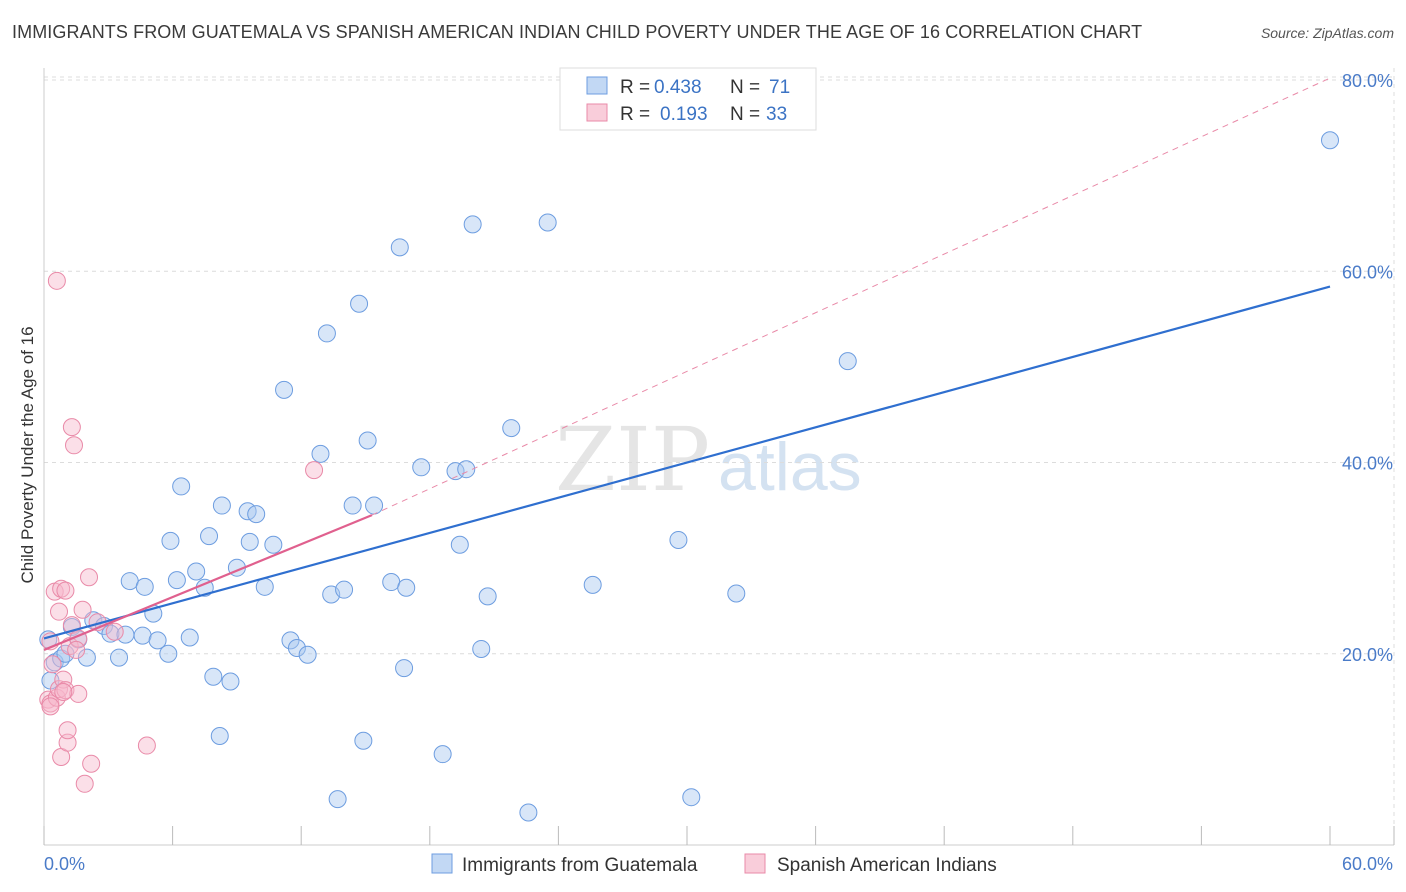 The image size is (1406, 892). I want to click on y-tick-label-20: 20.0%, so click(1367, 655).